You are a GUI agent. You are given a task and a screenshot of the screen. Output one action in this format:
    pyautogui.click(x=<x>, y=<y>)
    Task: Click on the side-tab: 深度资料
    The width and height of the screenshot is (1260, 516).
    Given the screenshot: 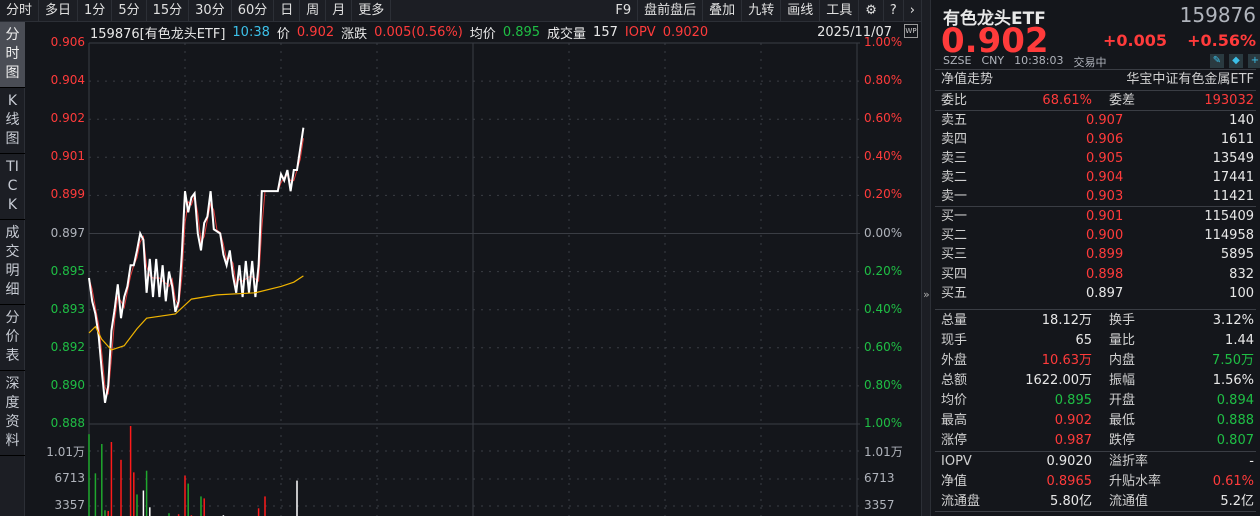 What is the action you would take?
    pyautogui.click(x=12, y=413)
    